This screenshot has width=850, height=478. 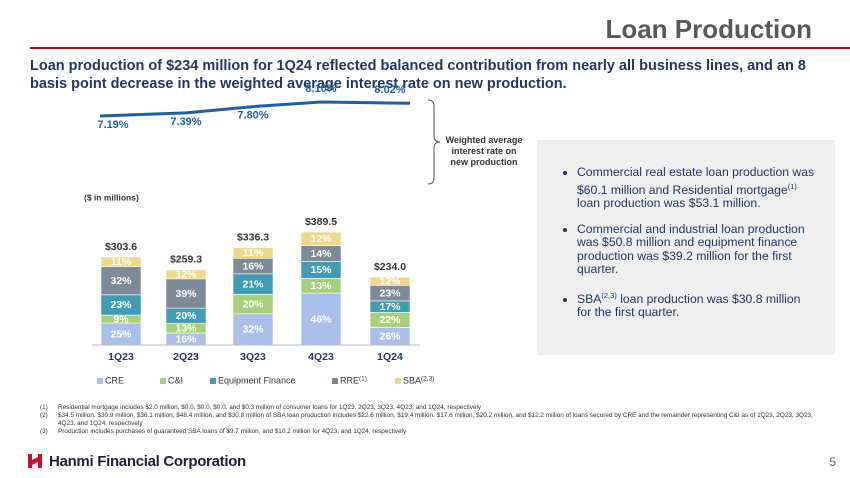 What do you see at coordinates (44, 415) in the screenshot?
I see `footnote-marker: (2)` at bounding box center [44, 415].